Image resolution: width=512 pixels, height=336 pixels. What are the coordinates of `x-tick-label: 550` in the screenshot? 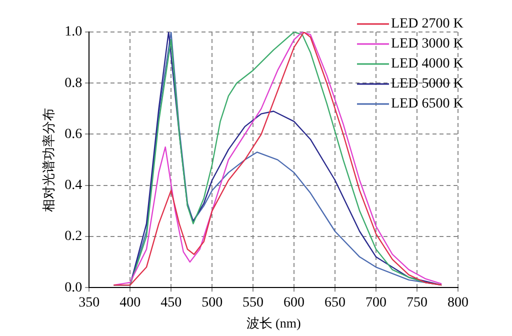 It's located at (253, 303).